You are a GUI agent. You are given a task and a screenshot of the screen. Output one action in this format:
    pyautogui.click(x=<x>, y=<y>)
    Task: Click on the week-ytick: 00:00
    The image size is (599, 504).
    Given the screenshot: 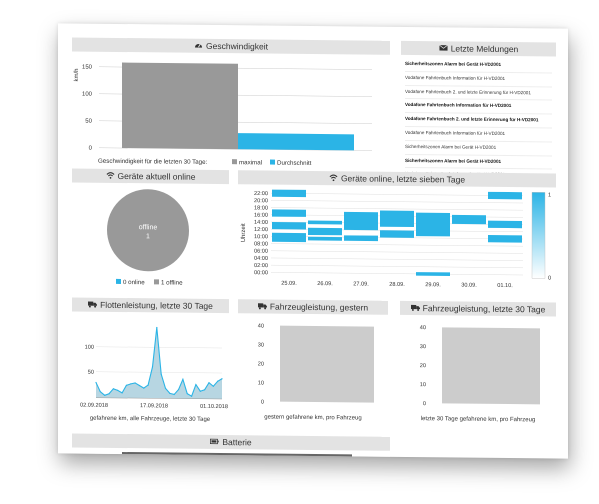 What is the action you would take?
    pyautogui.click(x=261, y=273)
    